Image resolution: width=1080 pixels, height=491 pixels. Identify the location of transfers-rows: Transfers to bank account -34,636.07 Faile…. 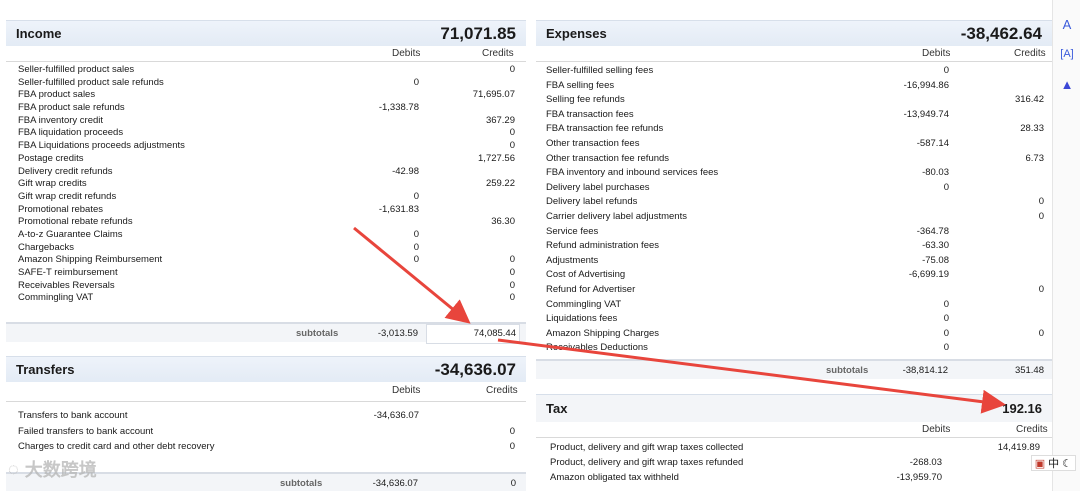
(272, 431).